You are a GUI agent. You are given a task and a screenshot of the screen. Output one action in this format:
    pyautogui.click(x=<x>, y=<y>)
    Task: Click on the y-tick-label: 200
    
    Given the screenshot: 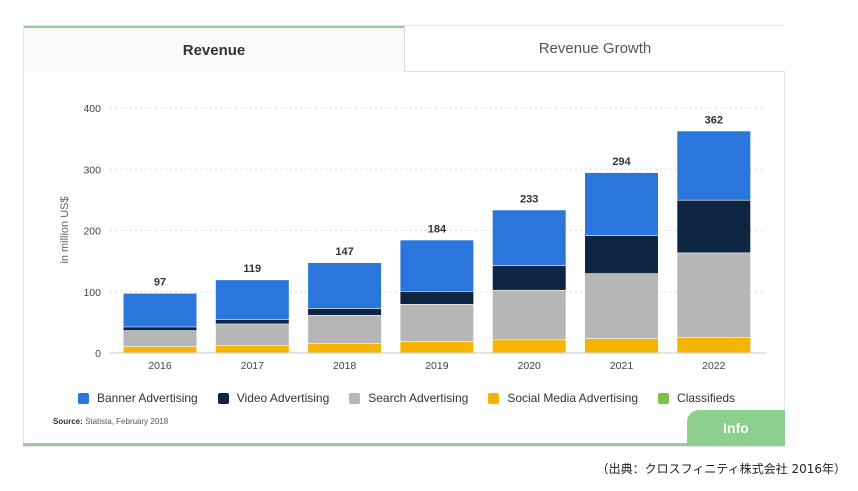 What is the action you would take?
    pyautogui.click(x=92, y=232)
    